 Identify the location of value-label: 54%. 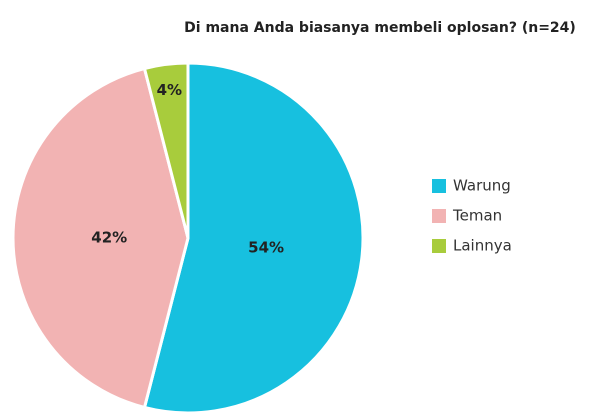
(266, 247).